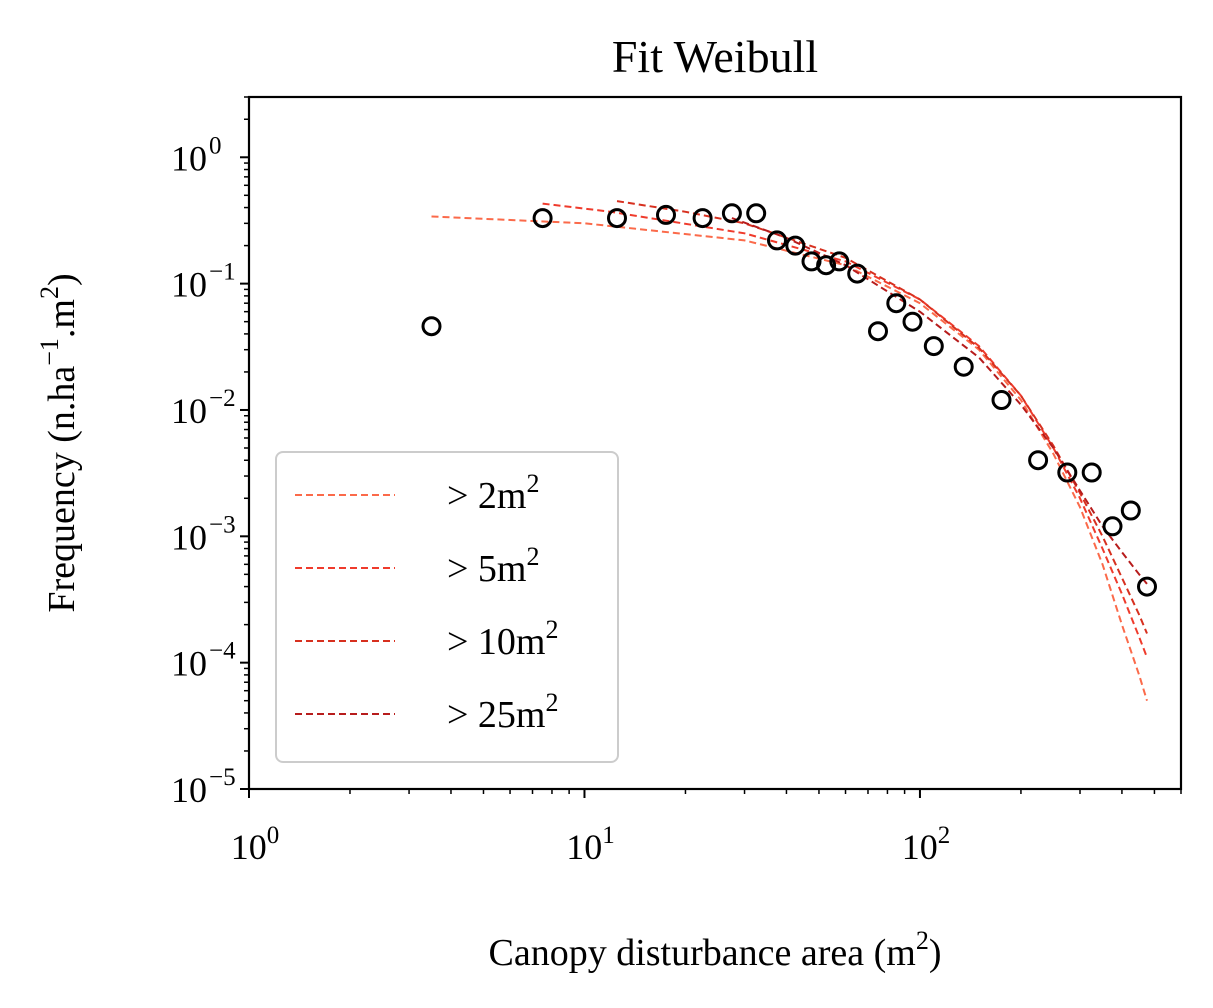 This screenshot has width=1213, height=1008. Describe the element at coordinates (493, 493) in the screenshot. I see `legend-label-1: > 2m2` at that location.